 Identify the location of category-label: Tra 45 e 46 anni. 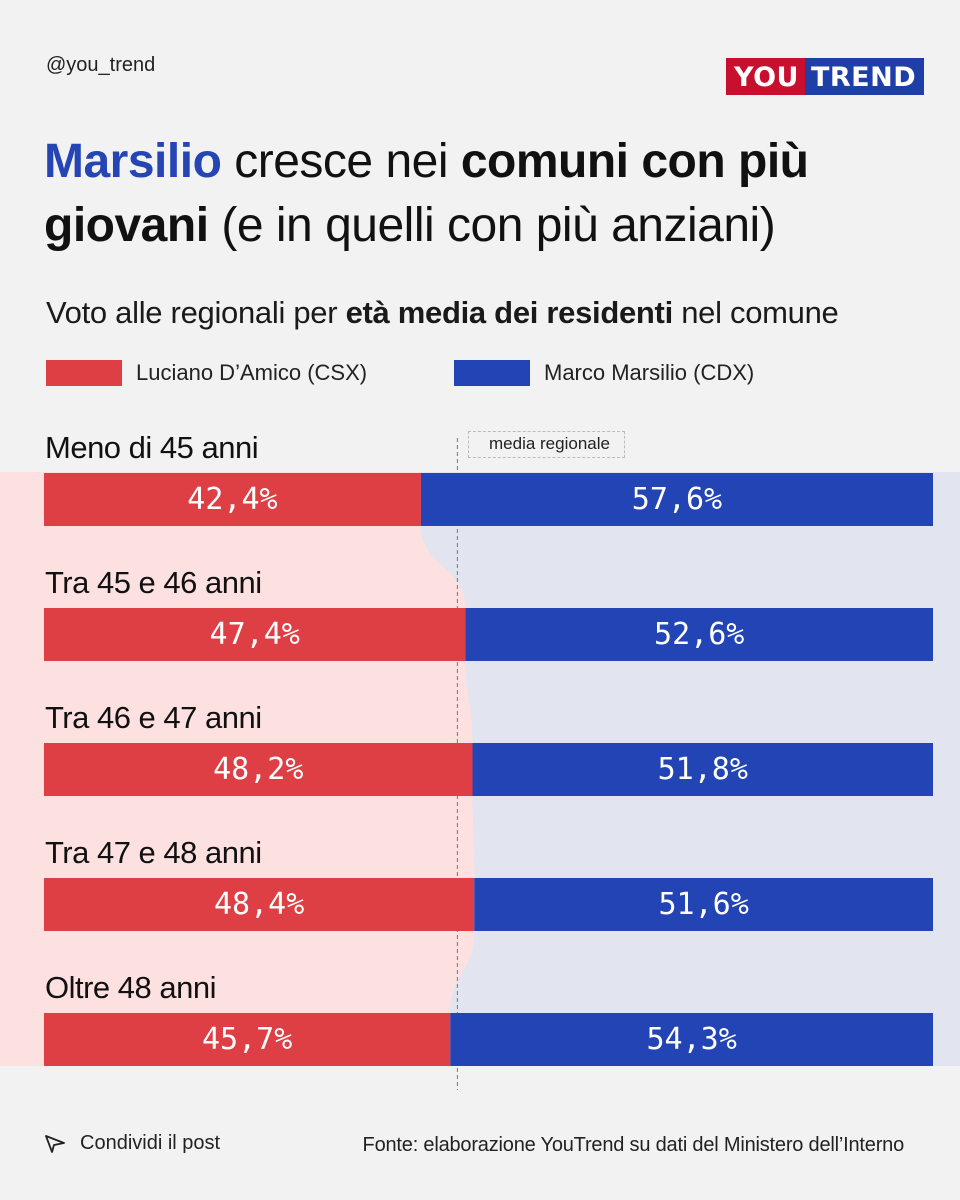
(153, 582).